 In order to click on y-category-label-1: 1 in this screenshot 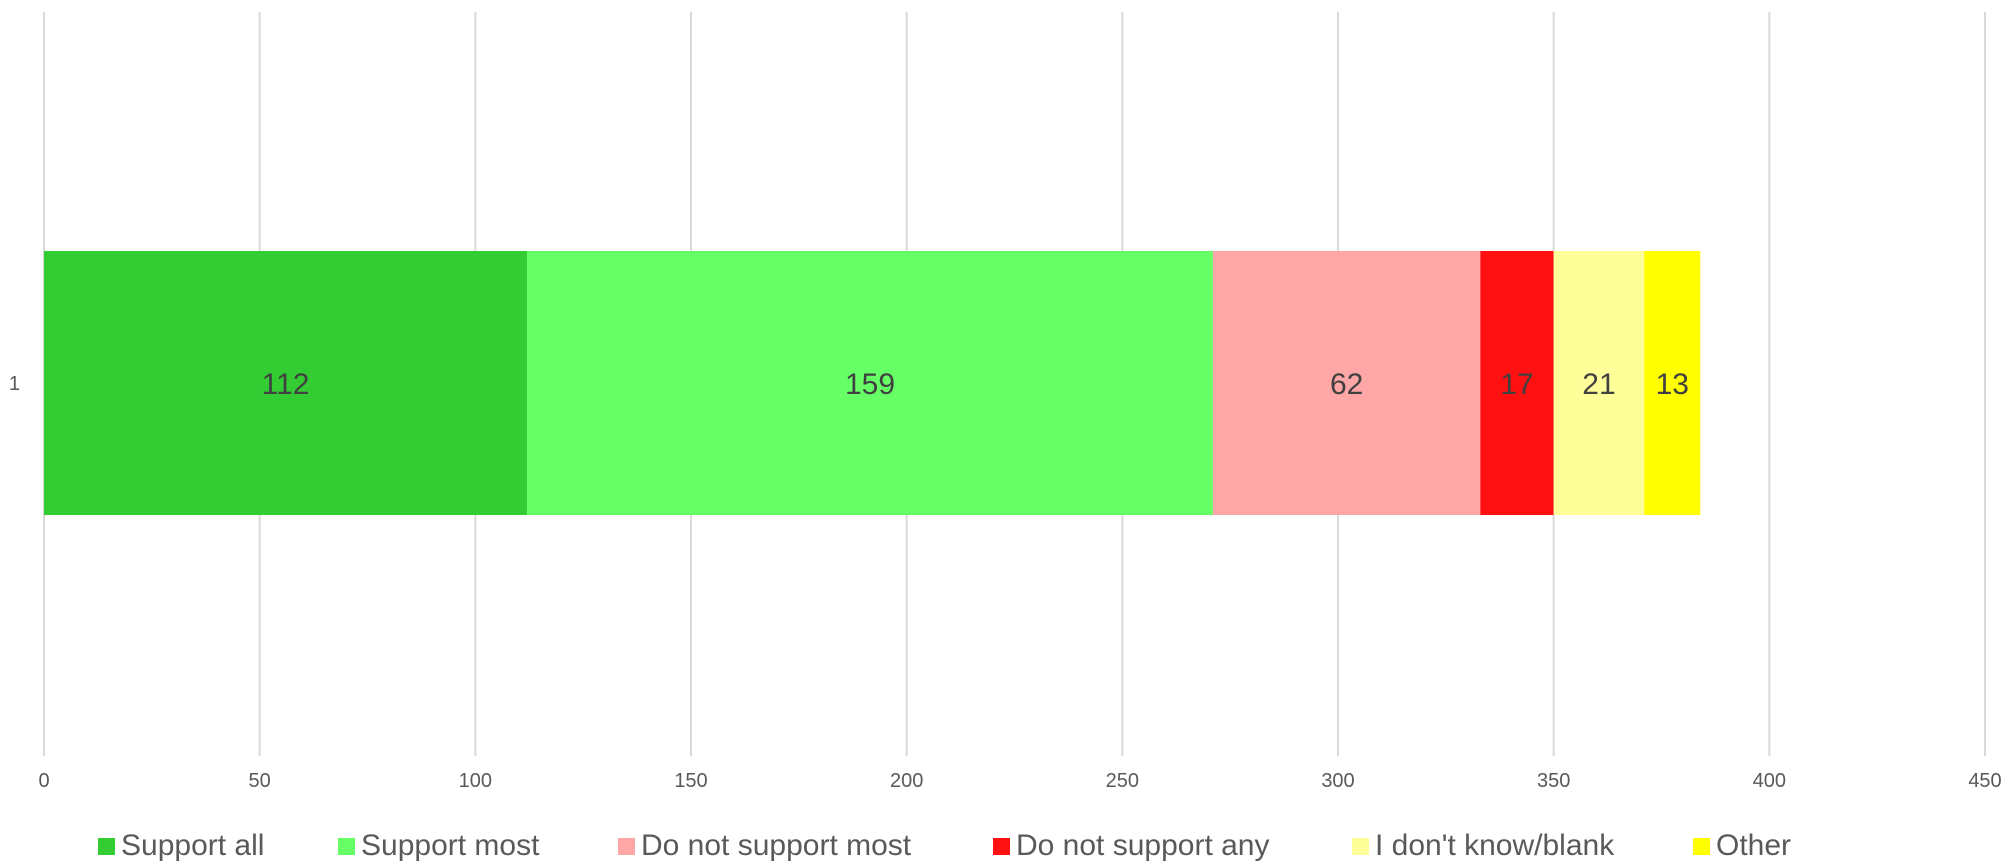, I will do `click(14, 384)`.